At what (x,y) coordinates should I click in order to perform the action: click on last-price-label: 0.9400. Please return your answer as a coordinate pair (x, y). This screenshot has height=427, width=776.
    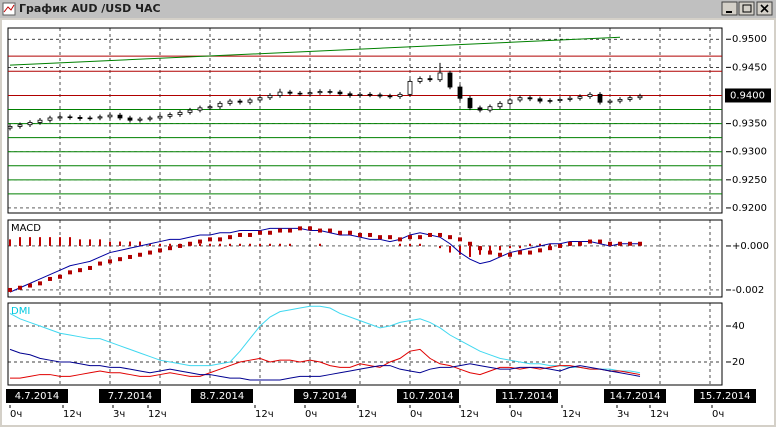
    Looking at the image, I should click on (747, 95).